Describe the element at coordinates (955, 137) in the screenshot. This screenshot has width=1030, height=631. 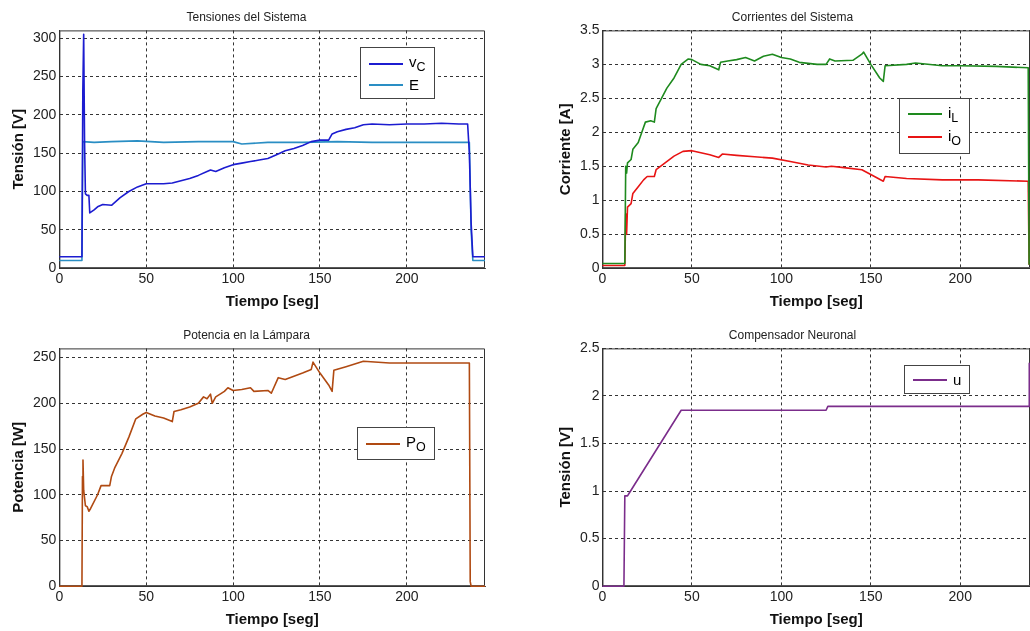
I see `legend-label: i$_{O}$` at that location.